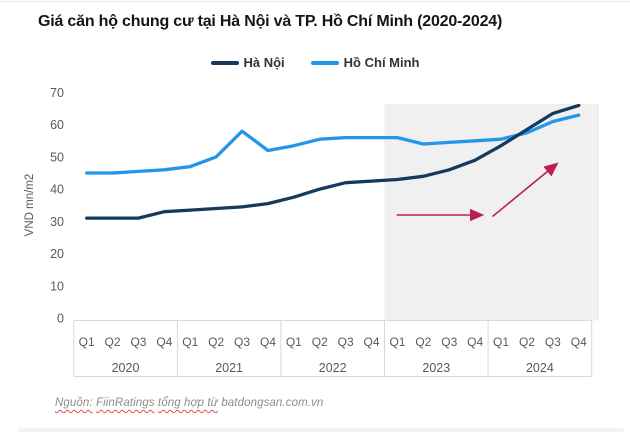 This screenshot has height=432, width=630. I want to click on year-tick-label: 2023, so click(436, 368).